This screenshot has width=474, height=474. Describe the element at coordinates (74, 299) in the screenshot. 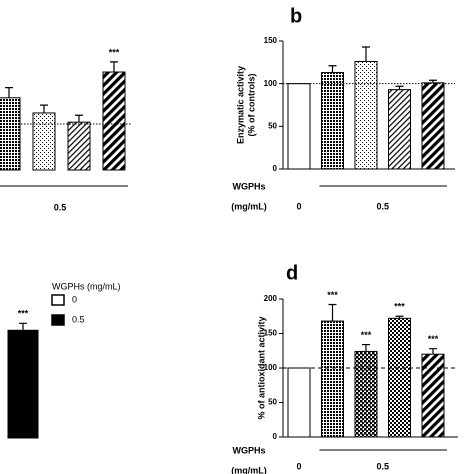

I see `legend-label: 0` at that location.